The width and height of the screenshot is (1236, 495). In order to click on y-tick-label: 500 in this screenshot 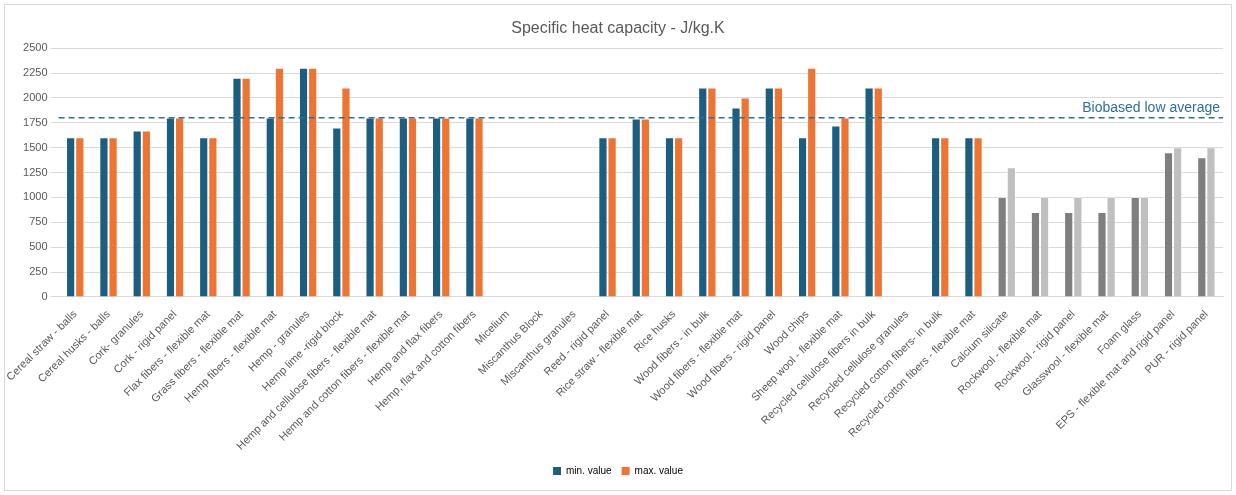, I will do `click(38, 246)`.